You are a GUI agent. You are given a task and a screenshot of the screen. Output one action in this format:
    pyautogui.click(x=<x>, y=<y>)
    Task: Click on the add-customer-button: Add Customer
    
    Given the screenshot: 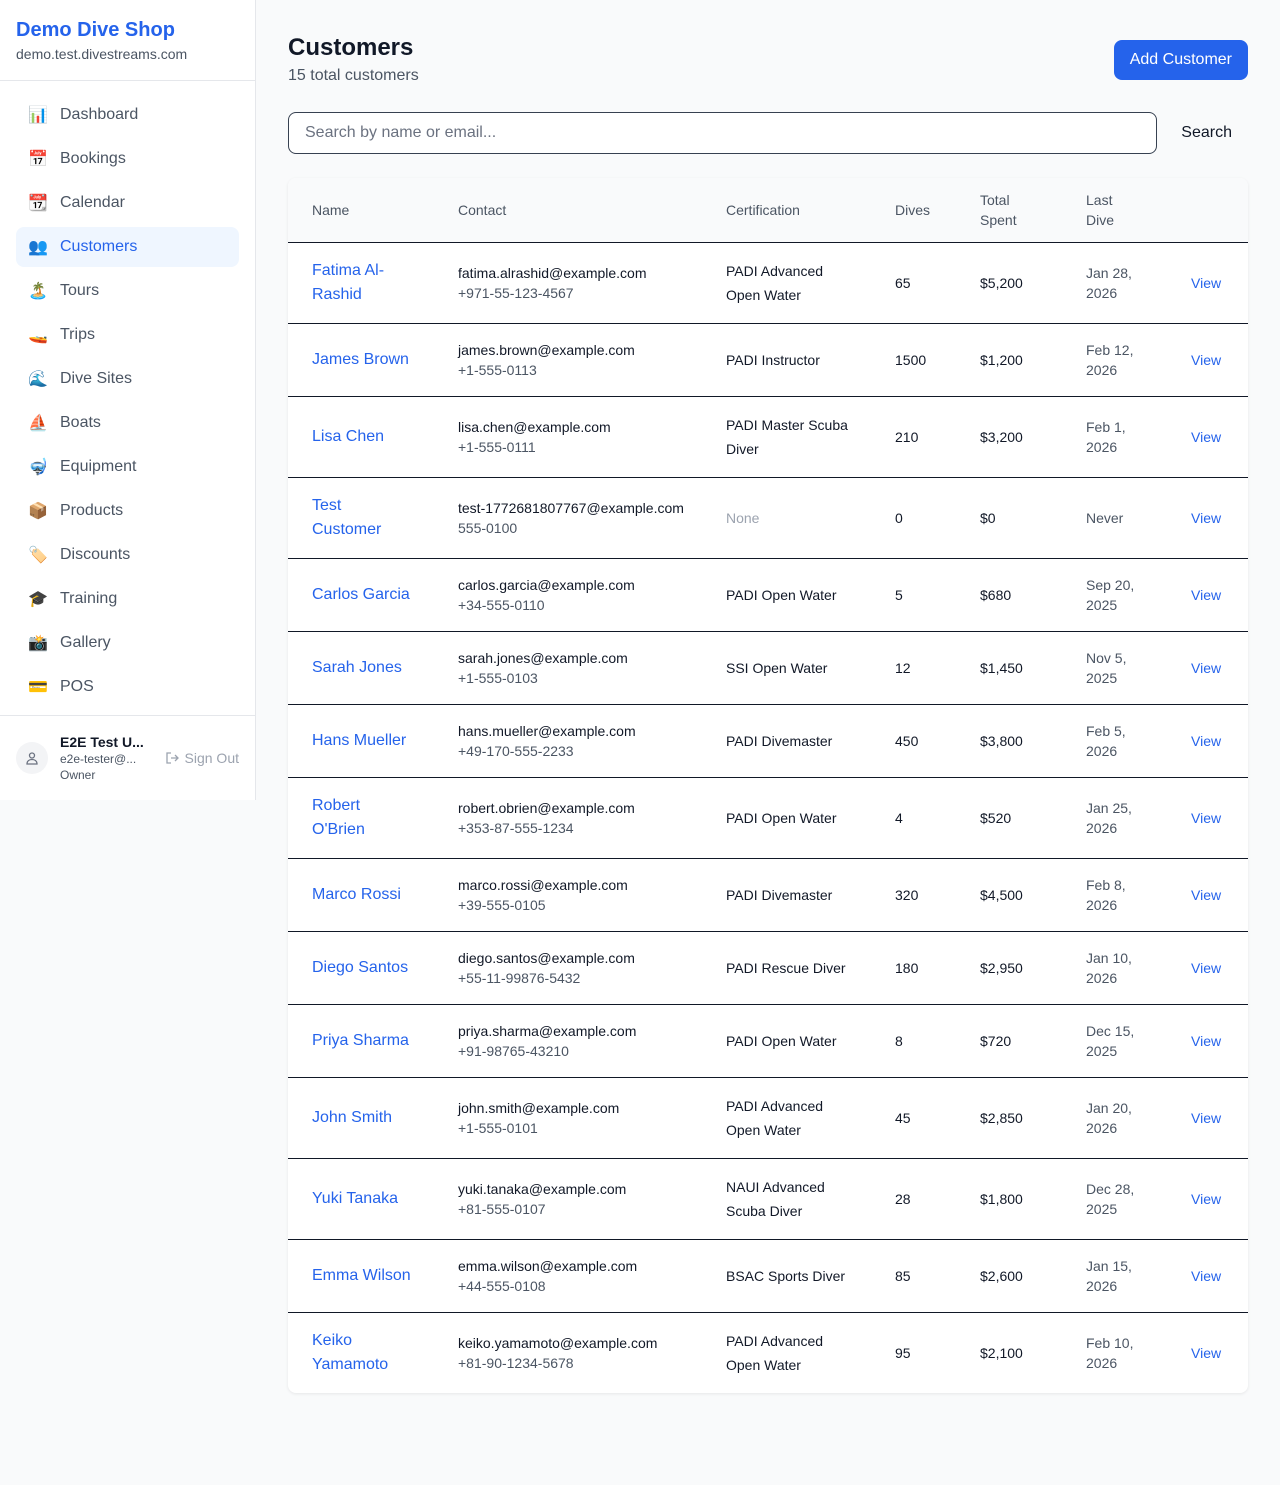 What is the action you would take?
    pyautogui.click(x=1180, y=60)
    